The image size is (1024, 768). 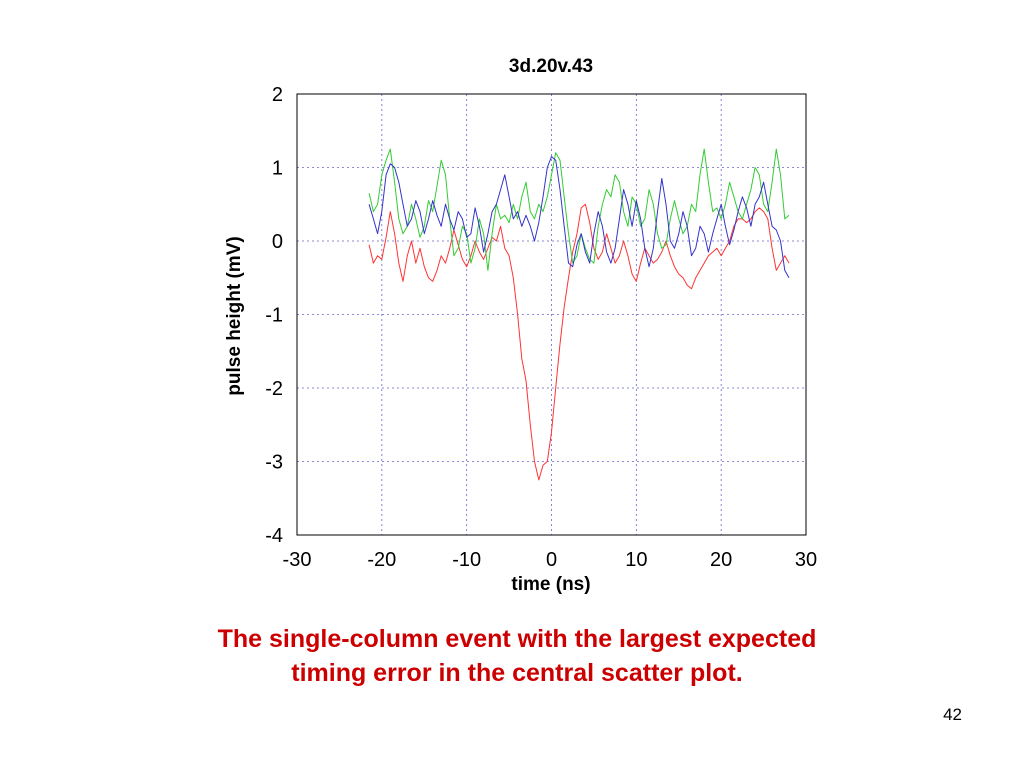 I want to click on x-axis-label: time (ns), so click(x=550, y=584).